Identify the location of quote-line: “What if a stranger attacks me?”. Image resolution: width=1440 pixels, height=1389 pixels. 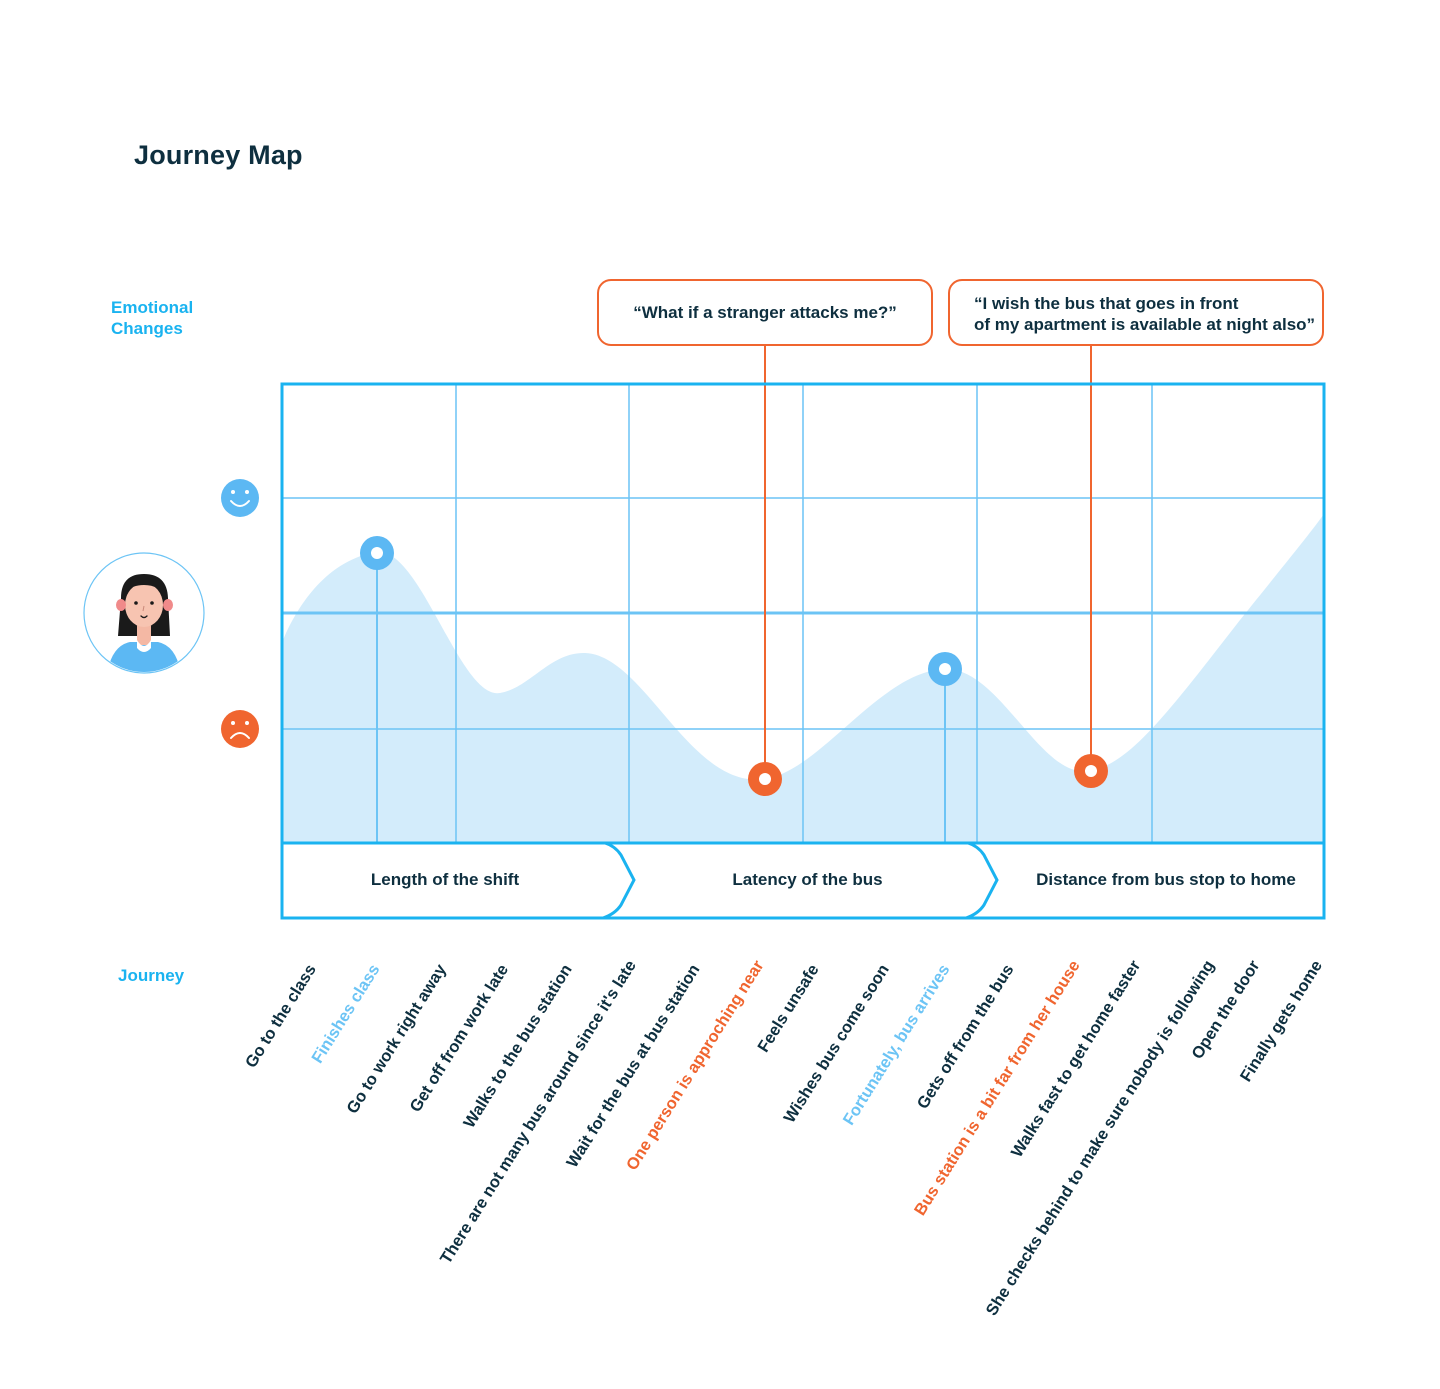
(765, 312).